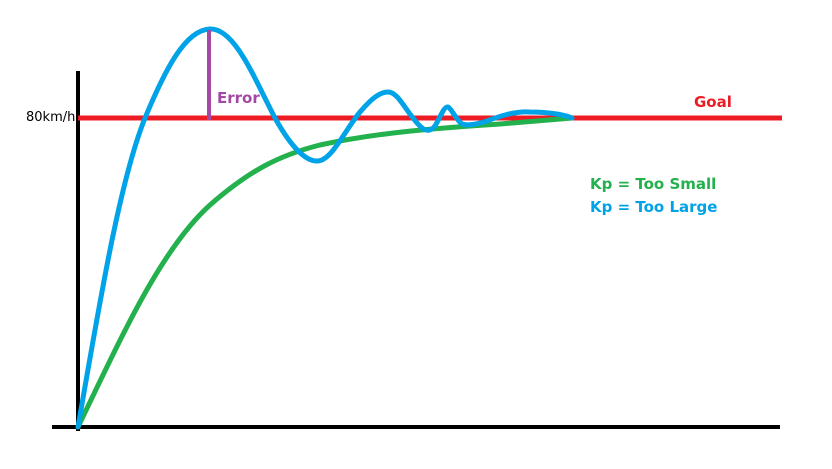  I want to click on error-label: Error, so click(238, 98).